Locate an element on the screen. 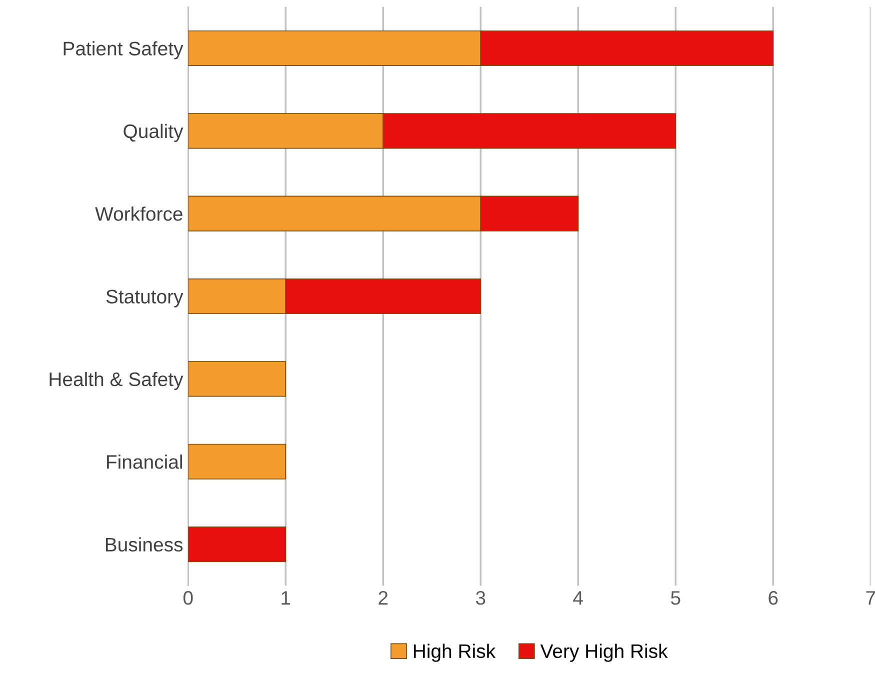 This screenshot has height=689, width=875. y-tick-label: Business is located at coordinates (144, 544).